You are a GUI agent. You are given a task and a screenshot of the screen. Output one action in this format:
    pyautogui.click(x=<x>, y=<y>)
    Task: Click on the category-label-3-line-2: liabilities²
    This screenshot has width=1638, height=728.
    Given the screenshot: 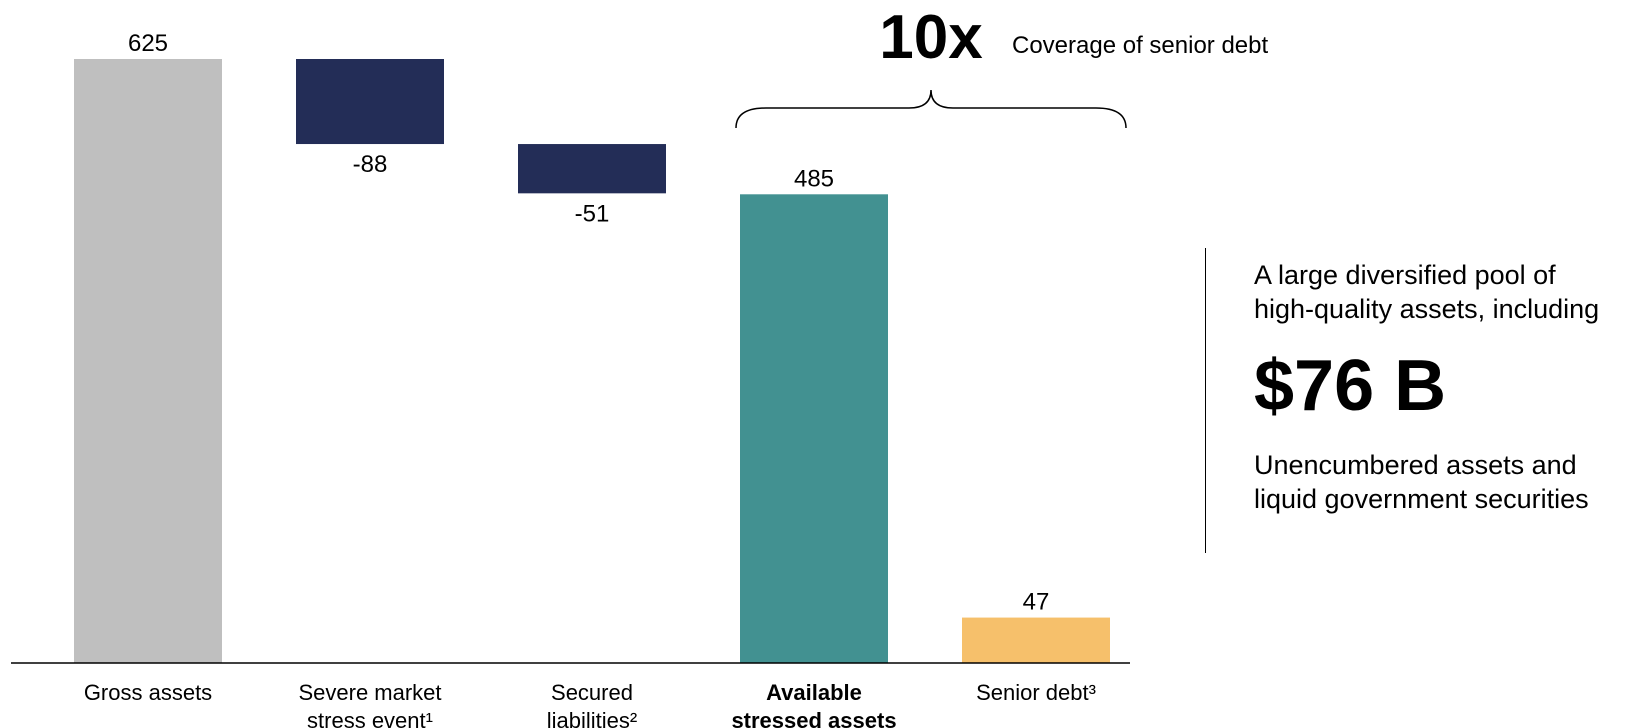 What is the action you would take?
    pyautogui.click(x=592, y=718)
    